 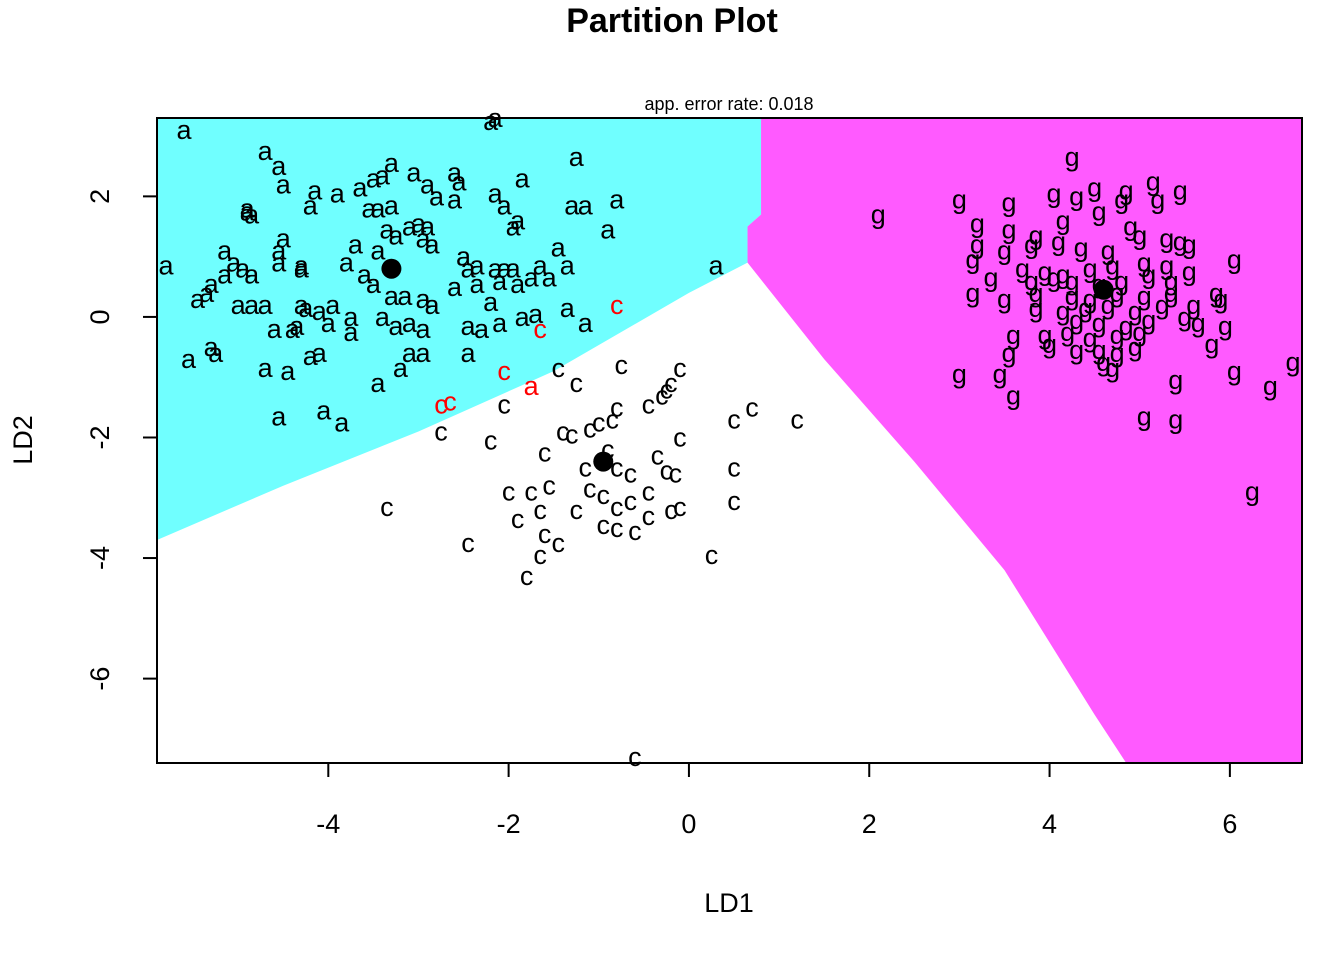 What do you see at coordinates (1229, 824) in the screenshot?
I see `x-tick-label: 6` at bounding box center [1229, 824].